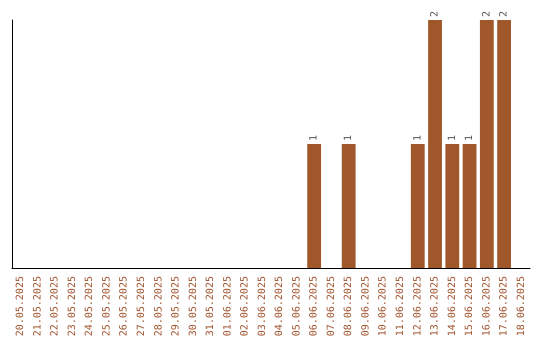  I want to click on x-tick-label: 02.06.2025, so click(245, 306).